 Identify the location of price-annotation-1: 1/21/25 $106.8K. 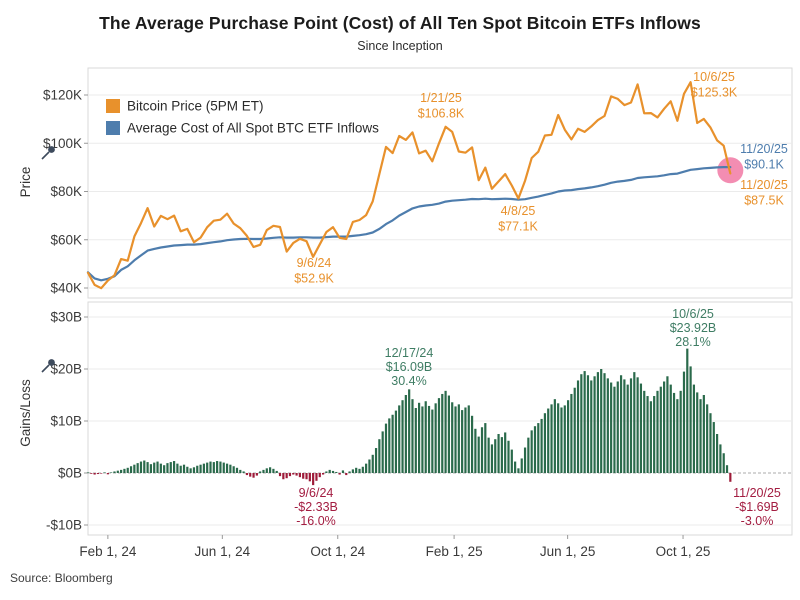
(441, 106).